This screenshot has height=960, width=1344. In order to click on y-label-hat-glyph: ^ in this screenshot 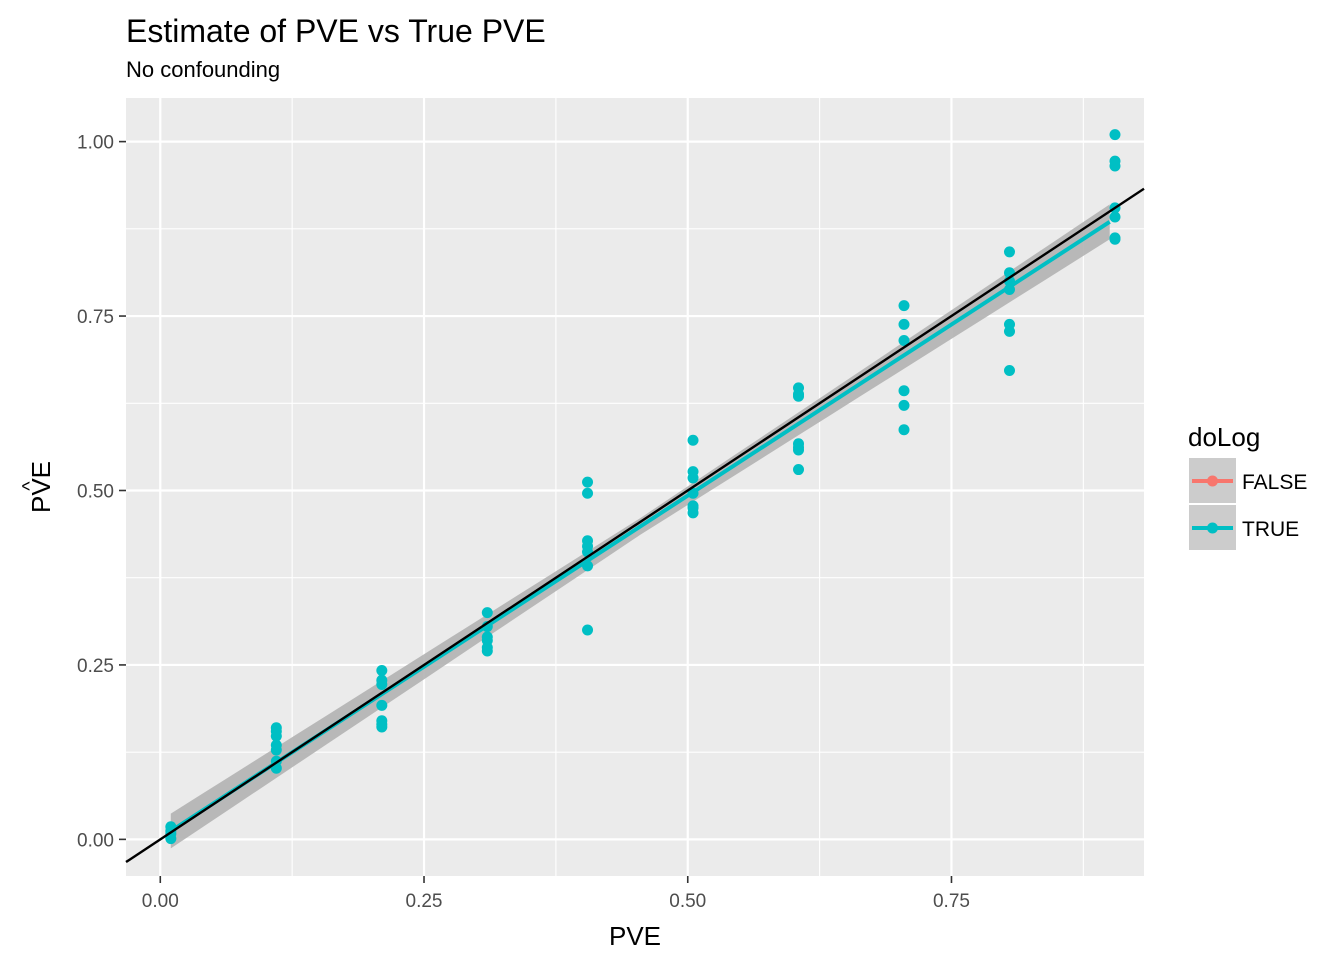, I will do `click(30, 486)`.